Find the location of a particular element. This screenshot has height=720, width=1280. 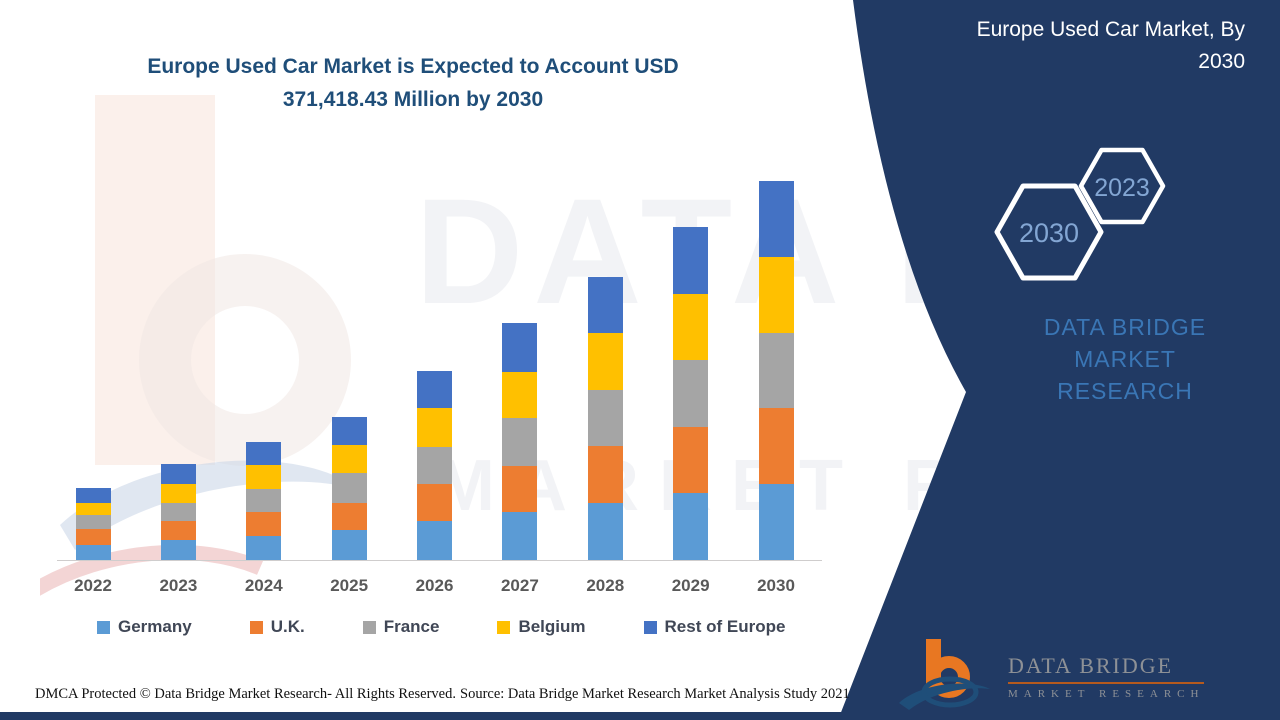

hexagon-2023-outline is located at coordinates (1122, 186).